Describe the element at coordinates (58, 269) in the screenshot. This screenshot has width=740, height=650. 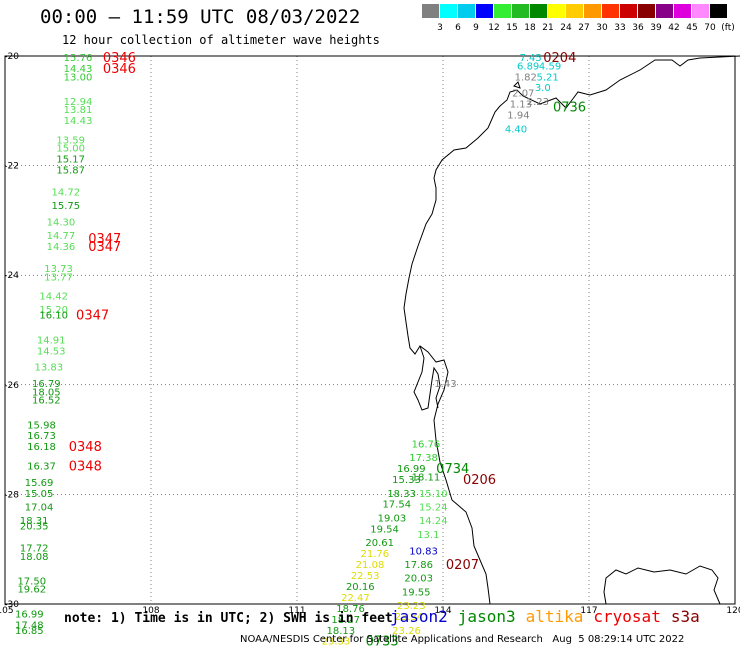
I see `wave-height-label: 13.73` at that location.